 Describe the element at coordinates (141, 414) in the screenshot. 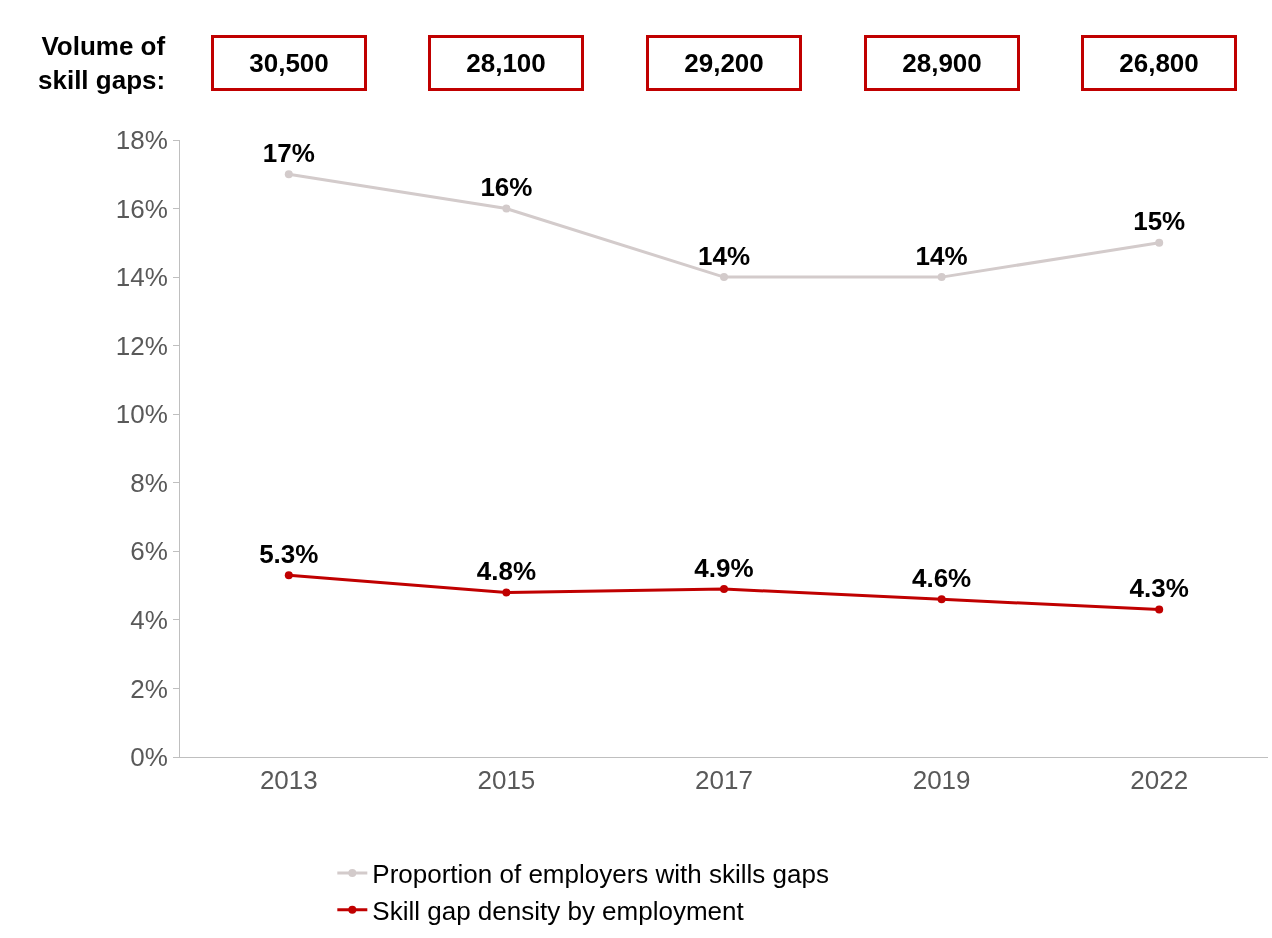

I see `y-tick-label: 10%` at that location.